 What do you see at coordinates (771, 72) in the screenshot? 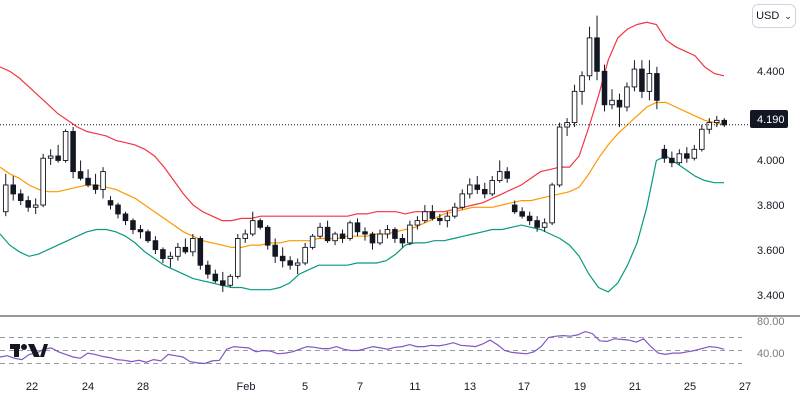
I see `y-tick-label: 4.400` at bounding box center [771, 72].